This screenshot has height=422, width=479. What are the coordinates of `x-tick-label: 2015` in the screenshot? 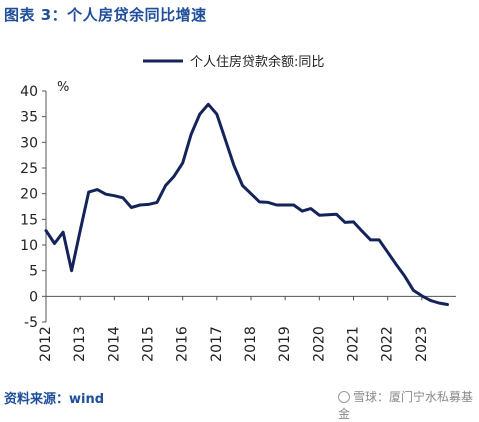 It's located at (149, 344).